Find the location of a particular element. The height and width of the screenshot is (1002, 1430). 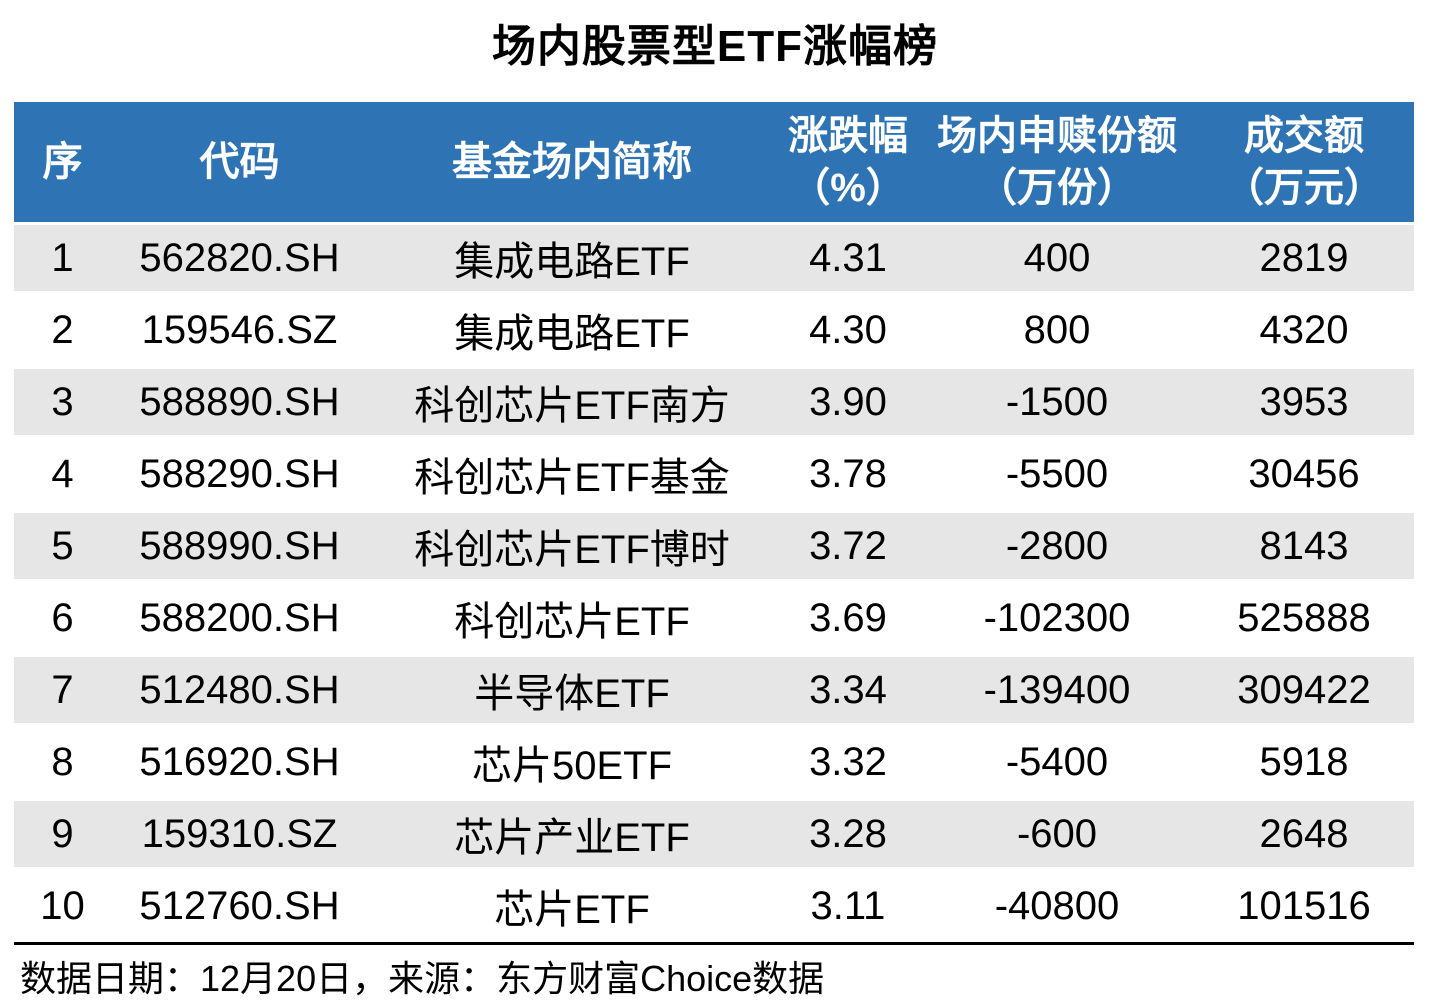

cell-rank: 6 is located at coordinates (62, 617).